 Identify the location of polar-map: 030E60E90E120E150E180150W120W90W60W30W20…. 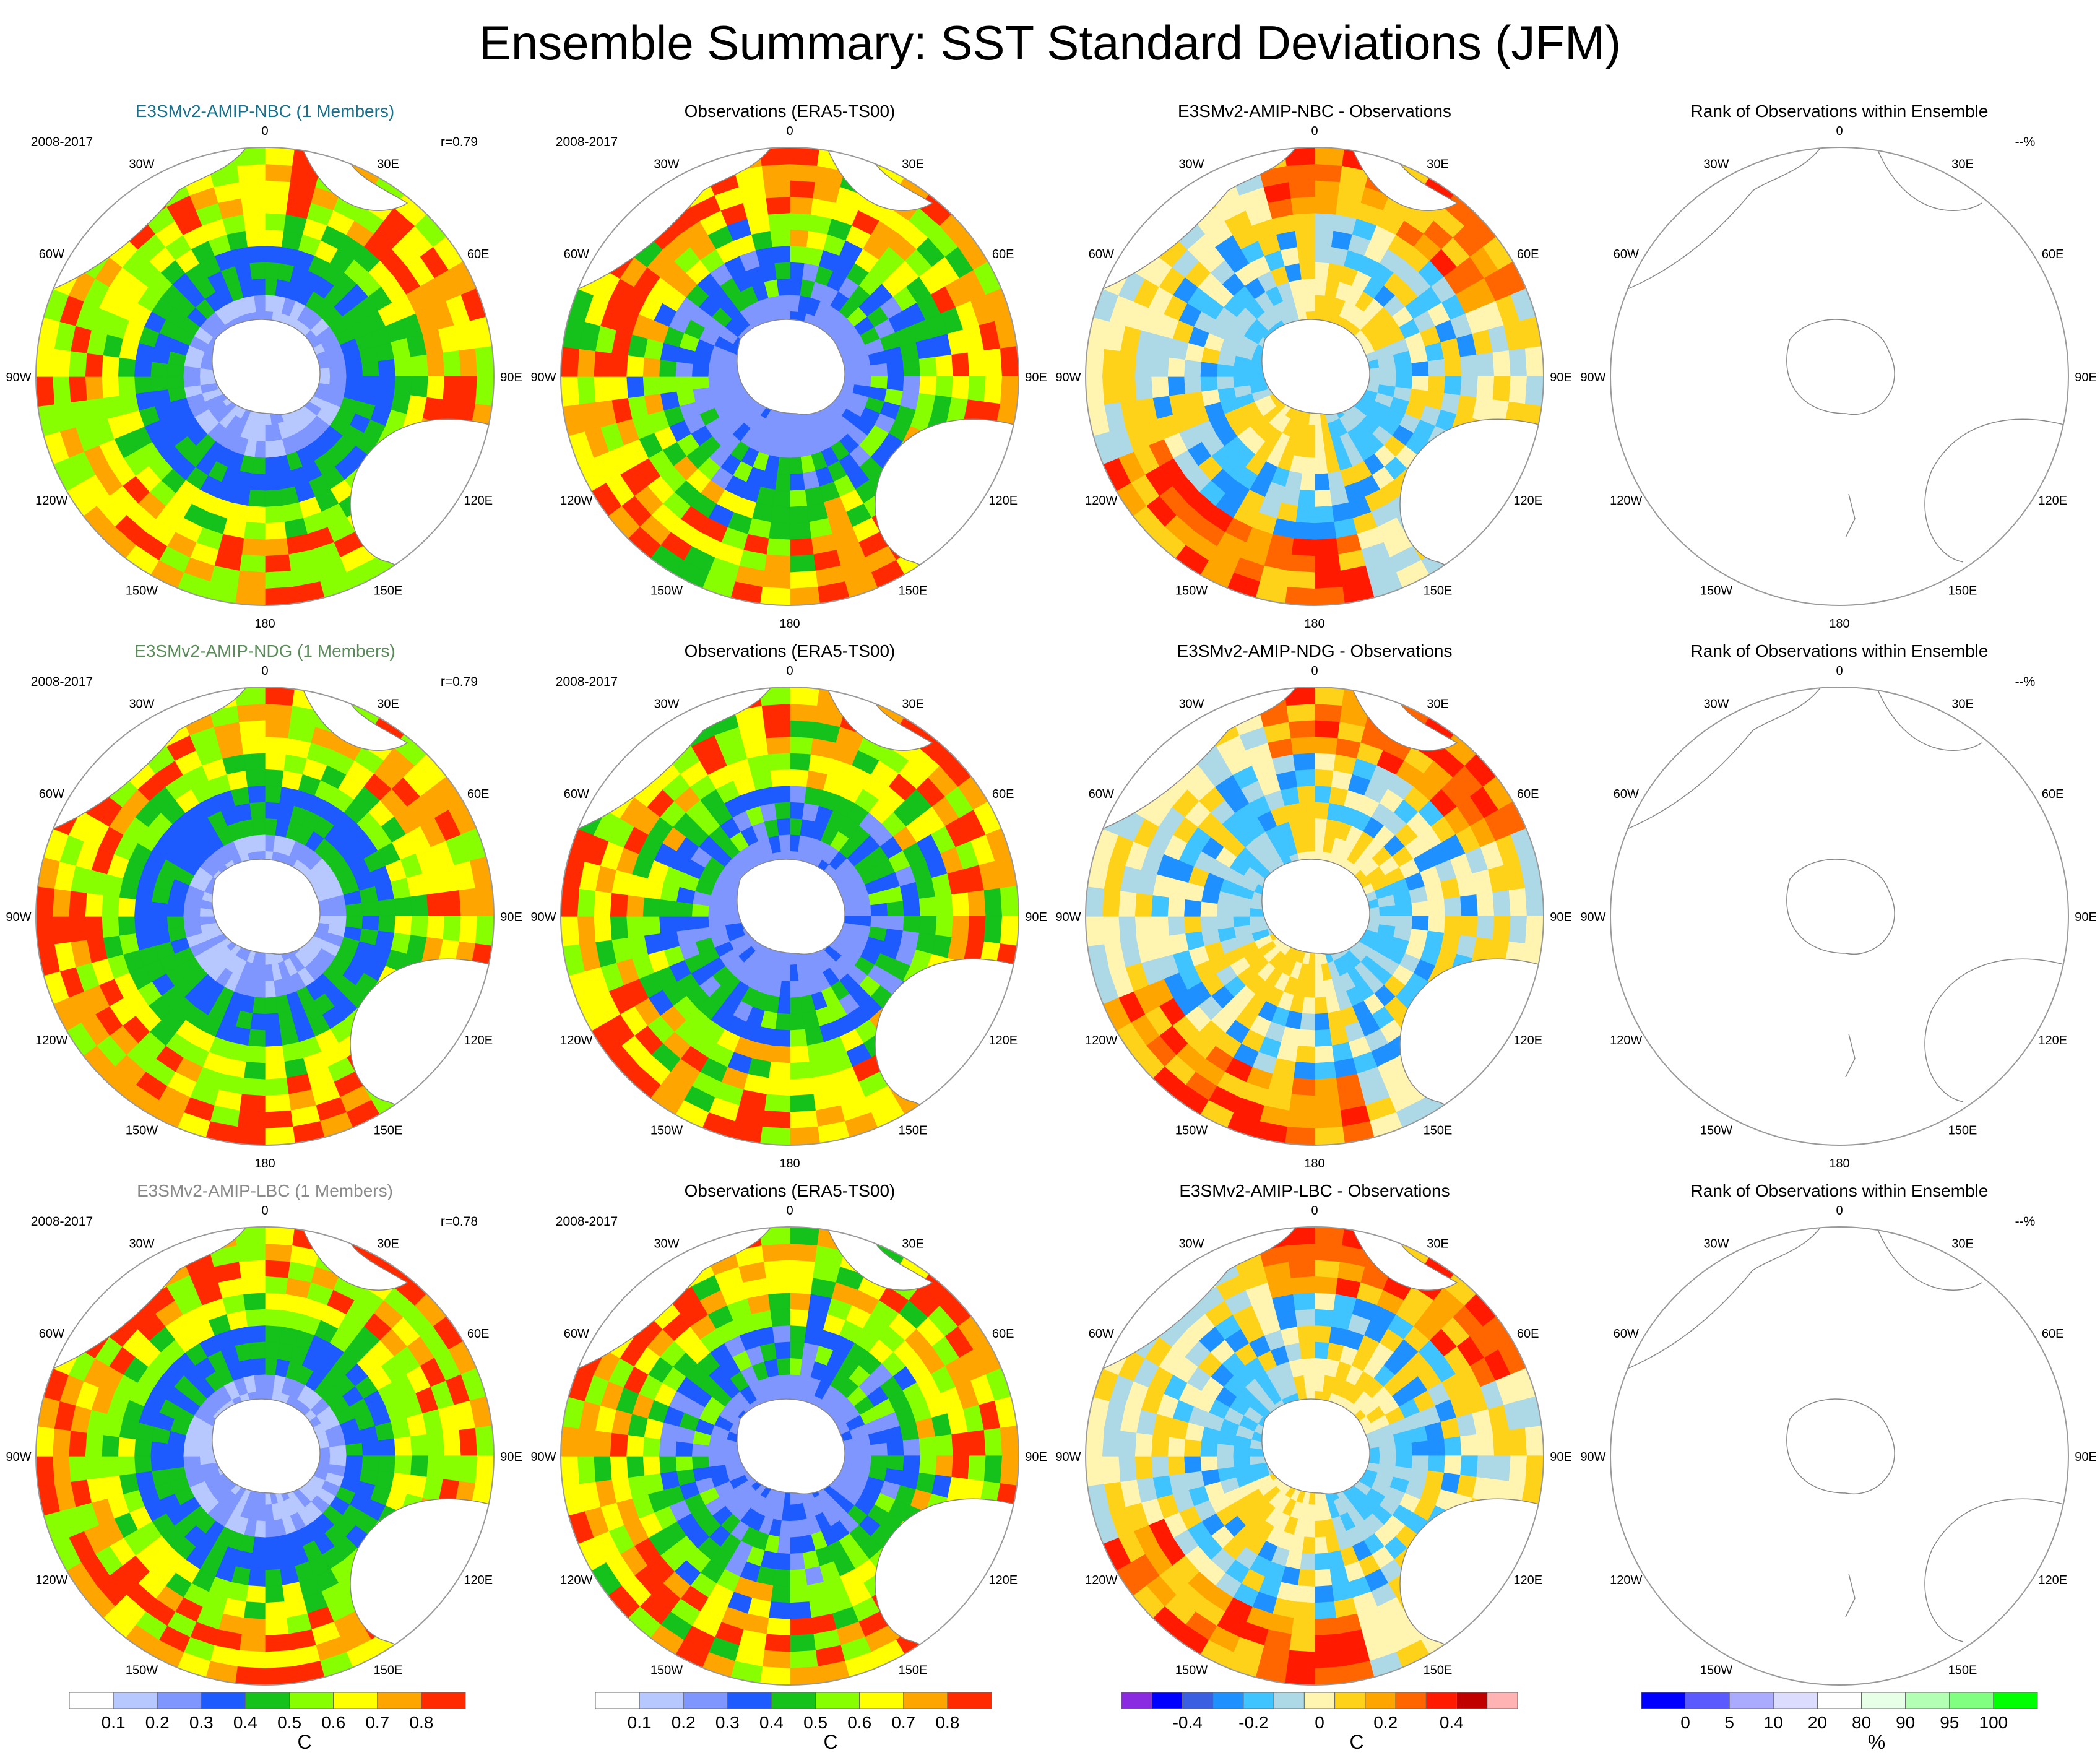
(264, 1457).